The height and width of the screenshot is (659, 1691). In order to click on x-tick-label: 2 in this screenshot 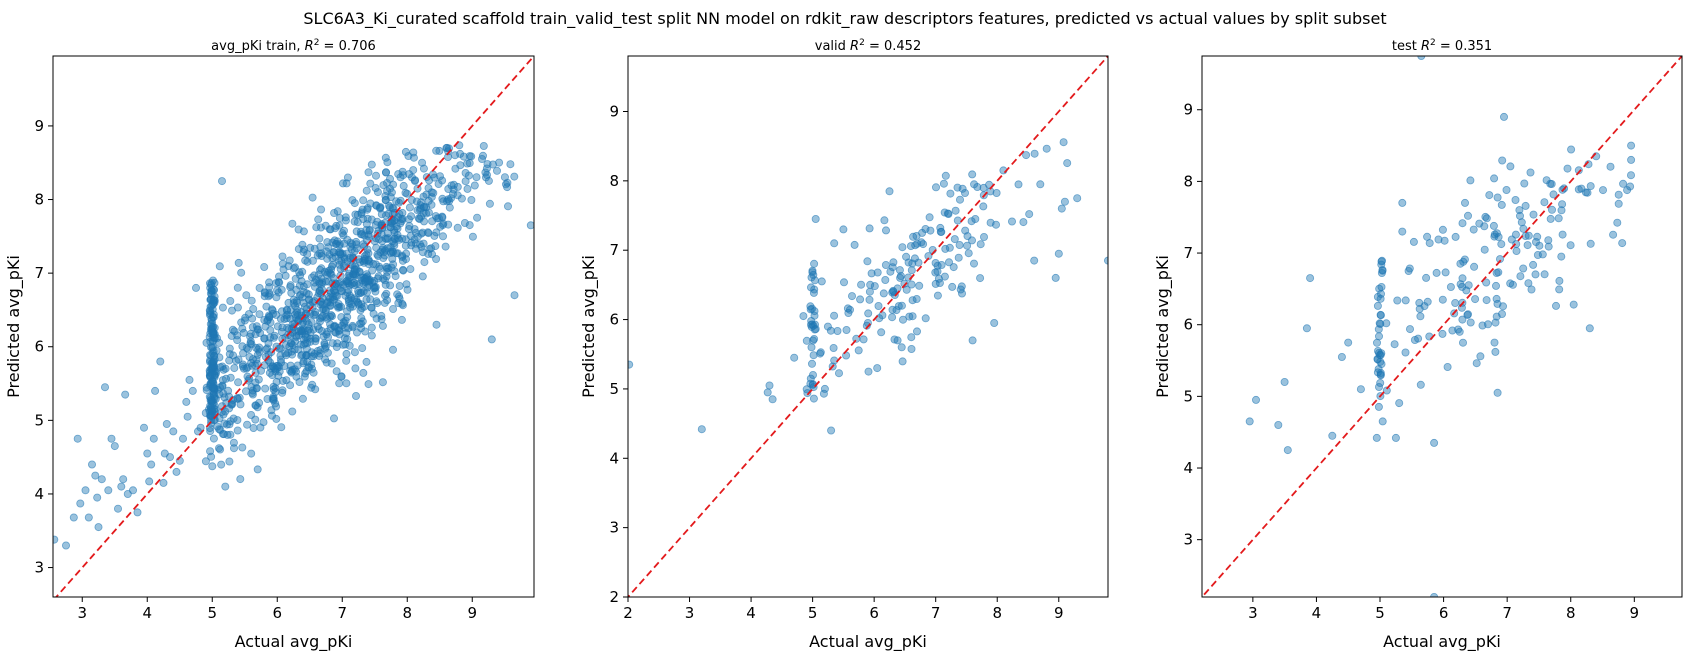, I will do `click(628, 613)`.